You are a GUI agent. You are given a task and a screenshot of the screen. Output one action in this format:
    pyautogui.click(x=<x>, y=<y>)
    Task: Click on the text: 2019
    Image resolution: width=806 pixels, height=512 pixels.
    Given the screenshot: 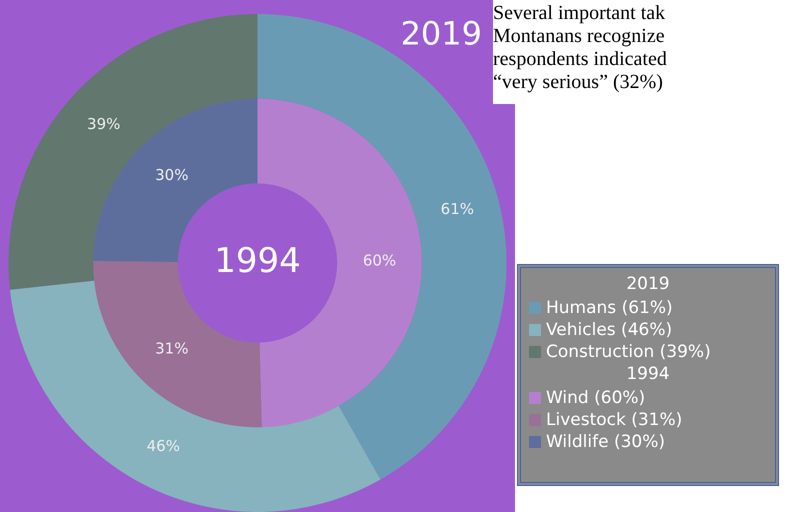 What is the action you would take?
    pyautogui.click(x=648, y=284)
    